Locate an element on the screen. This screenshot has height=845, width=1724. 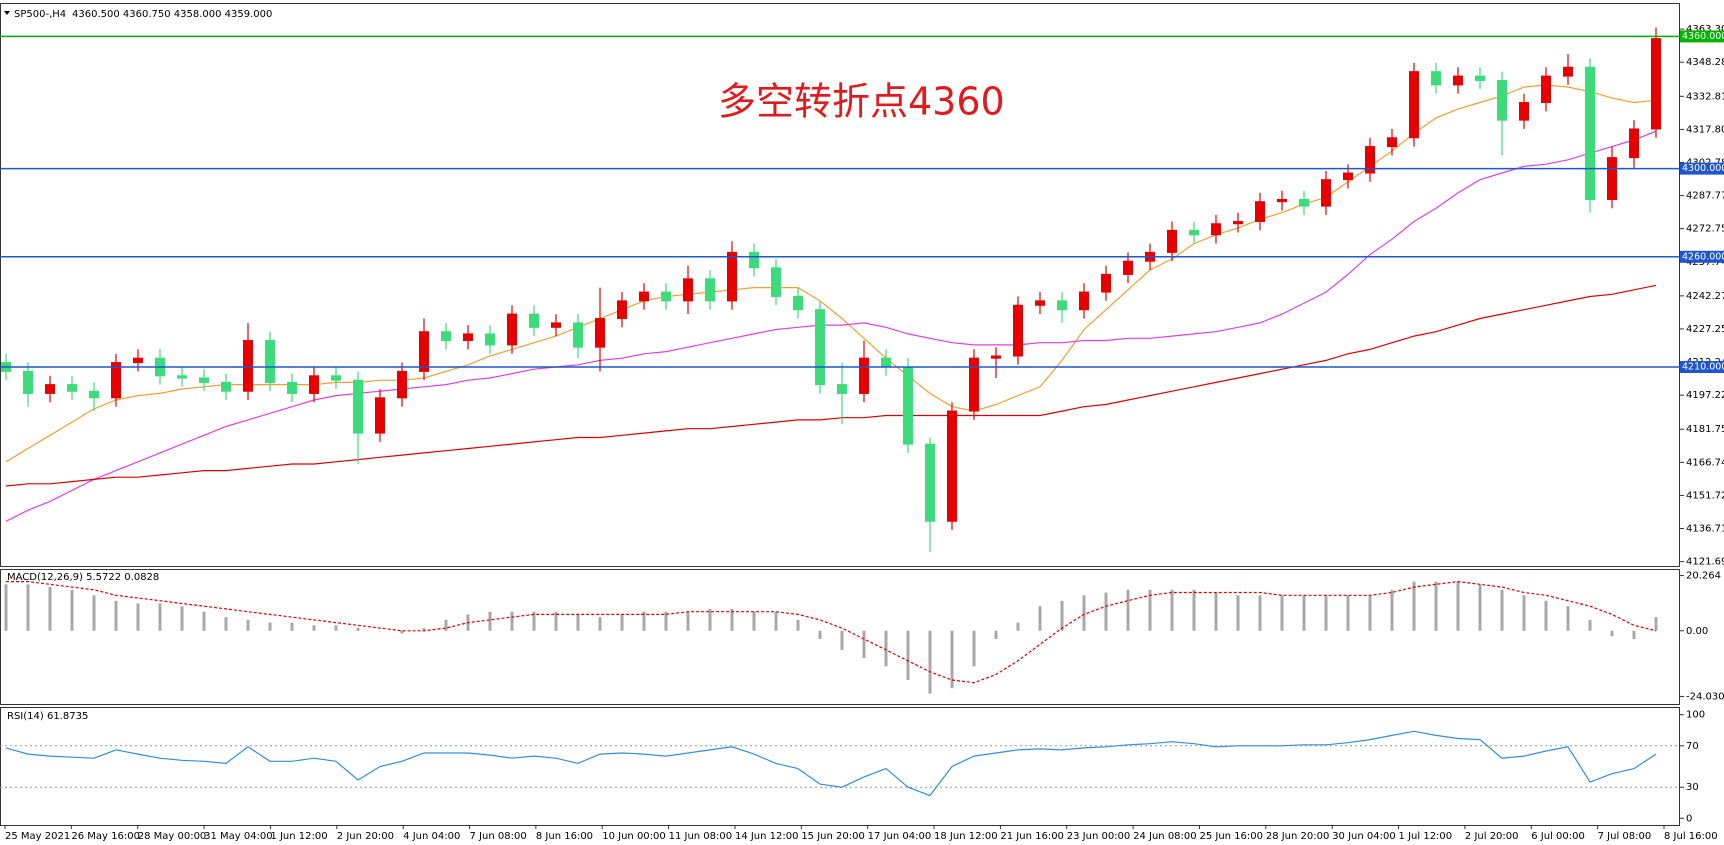
x-tick-label: 2 Jun 20:00 is located at coordinates (365, 836).